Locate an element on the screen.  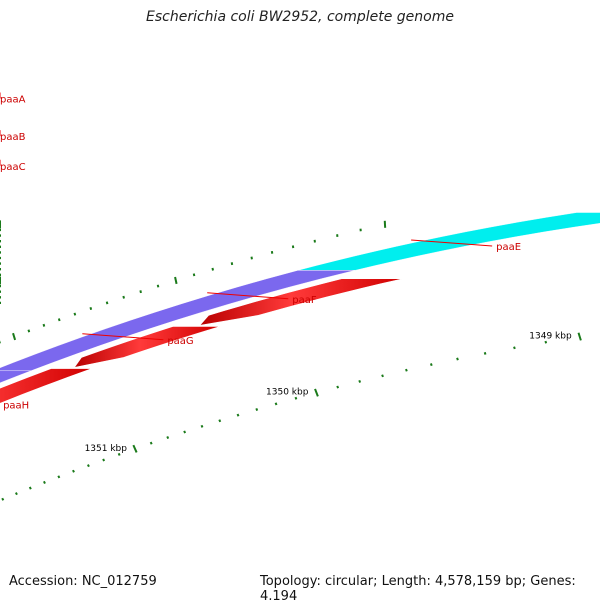
ruler-tick-label: 1351 kbp is located at coordinates (106, 449).